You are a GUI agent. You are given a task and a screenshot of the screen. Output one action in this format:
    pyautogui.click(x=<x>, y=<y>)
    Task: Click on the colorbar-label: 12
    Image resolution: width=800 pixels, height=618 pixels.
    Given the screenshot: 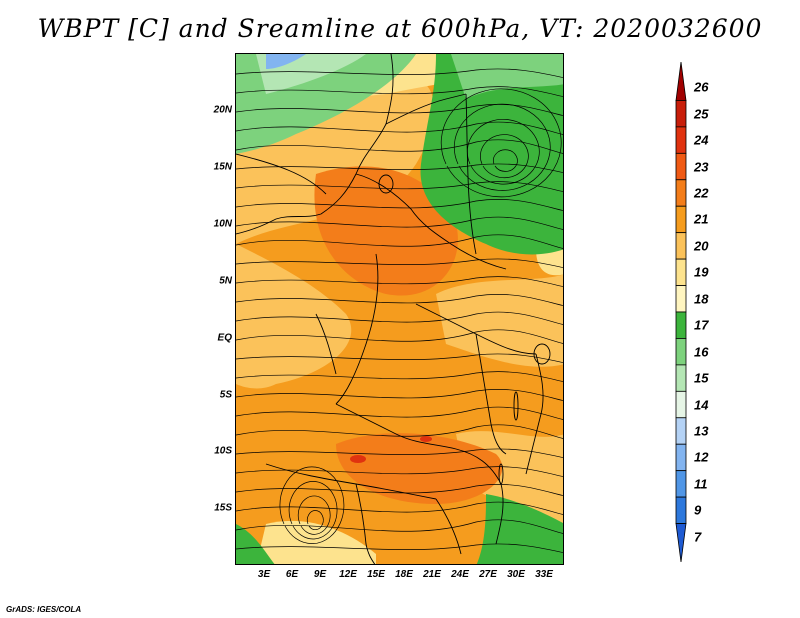 What is the action you would take?
    pyautogui.click(x=701, y=457)
    